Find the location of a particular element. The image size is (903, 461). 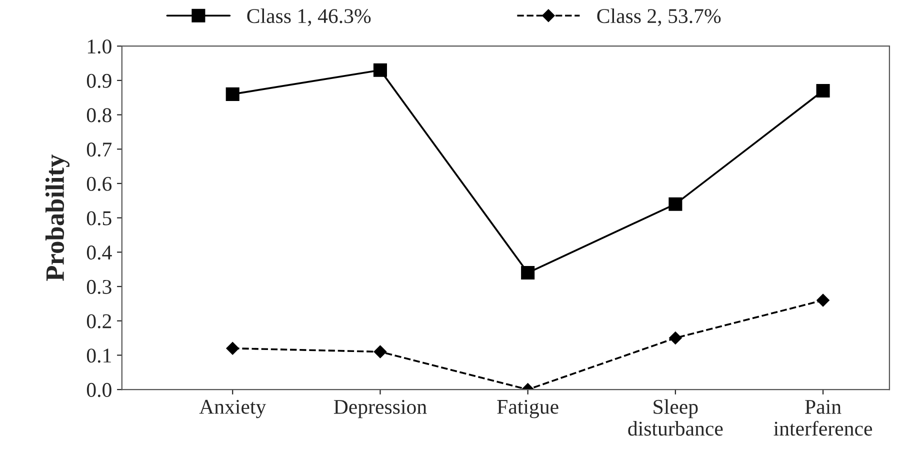

y-tick-label: 0.4 is located at coordinates (99, 253).